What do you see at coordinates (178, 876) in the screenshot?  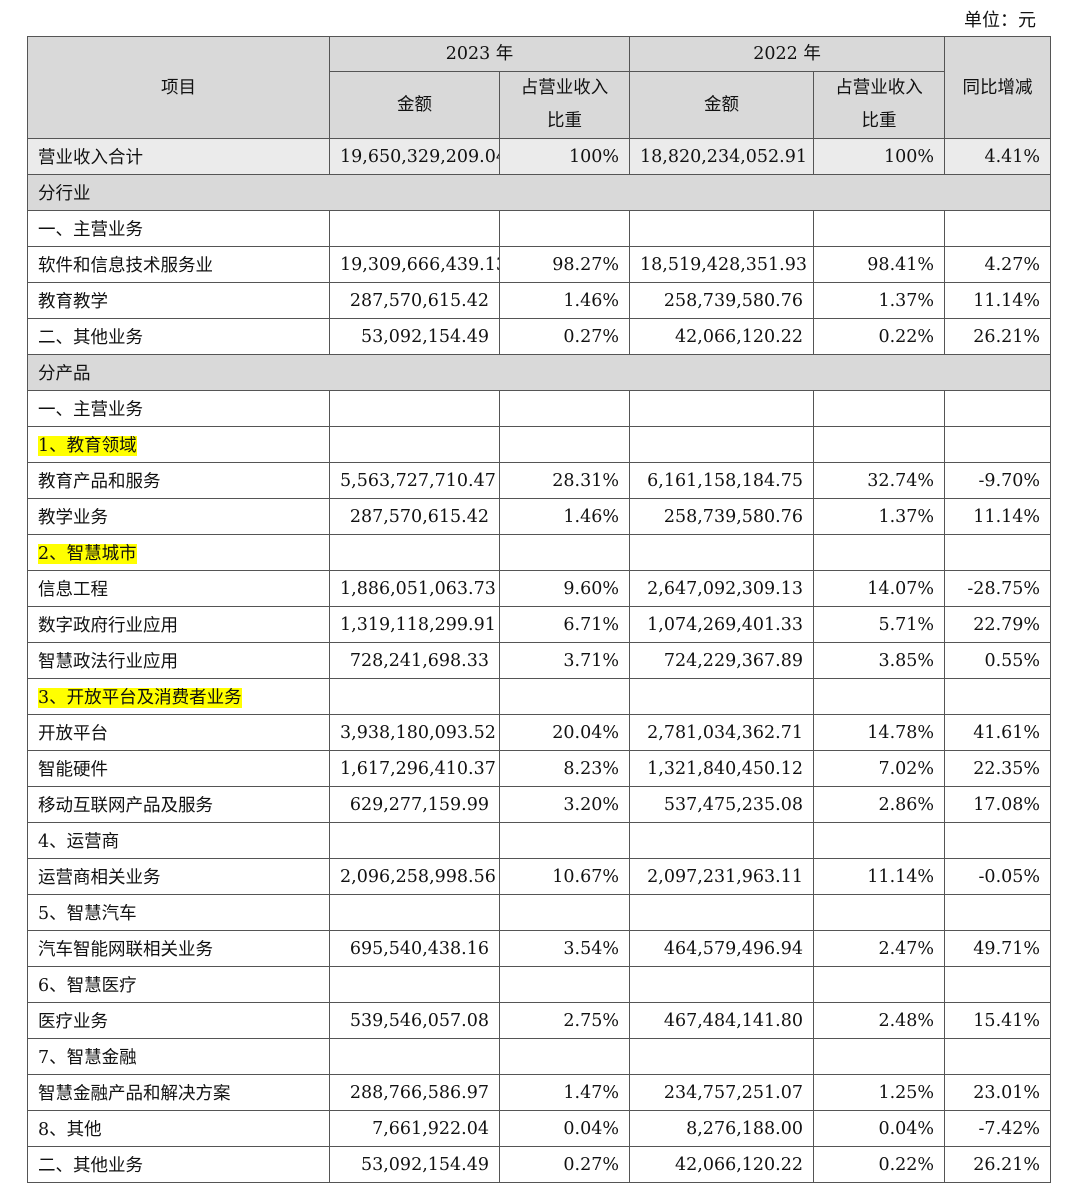 I see `row-label: 运营商相关业务` at bounding box center [178, 876].